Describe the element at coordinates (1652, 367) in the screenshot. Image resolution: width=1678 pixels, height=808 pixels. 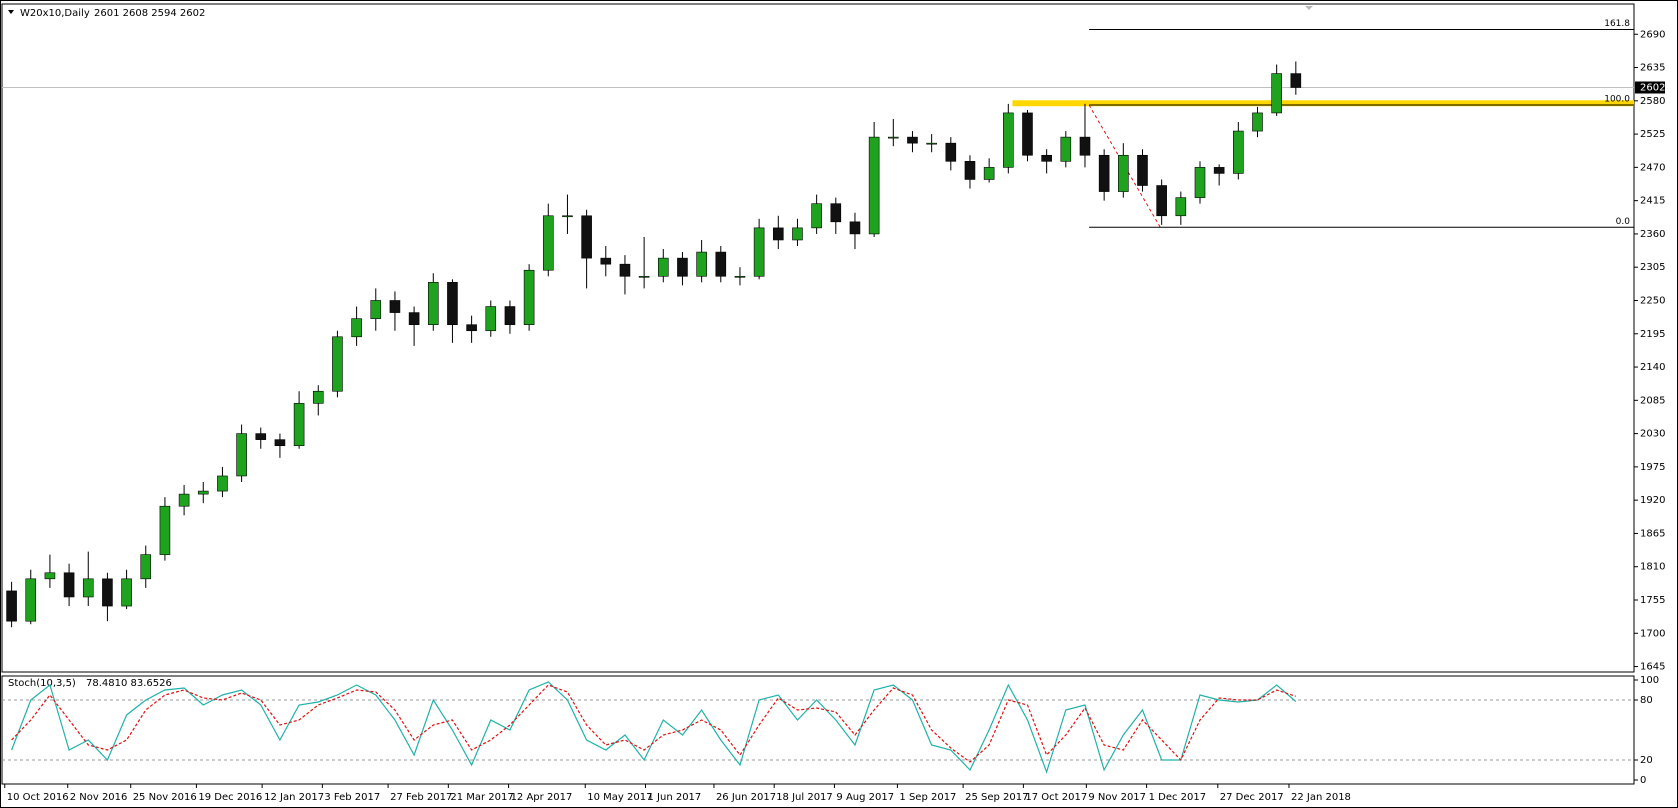
I see `y-tick-label: 2140` at that location.